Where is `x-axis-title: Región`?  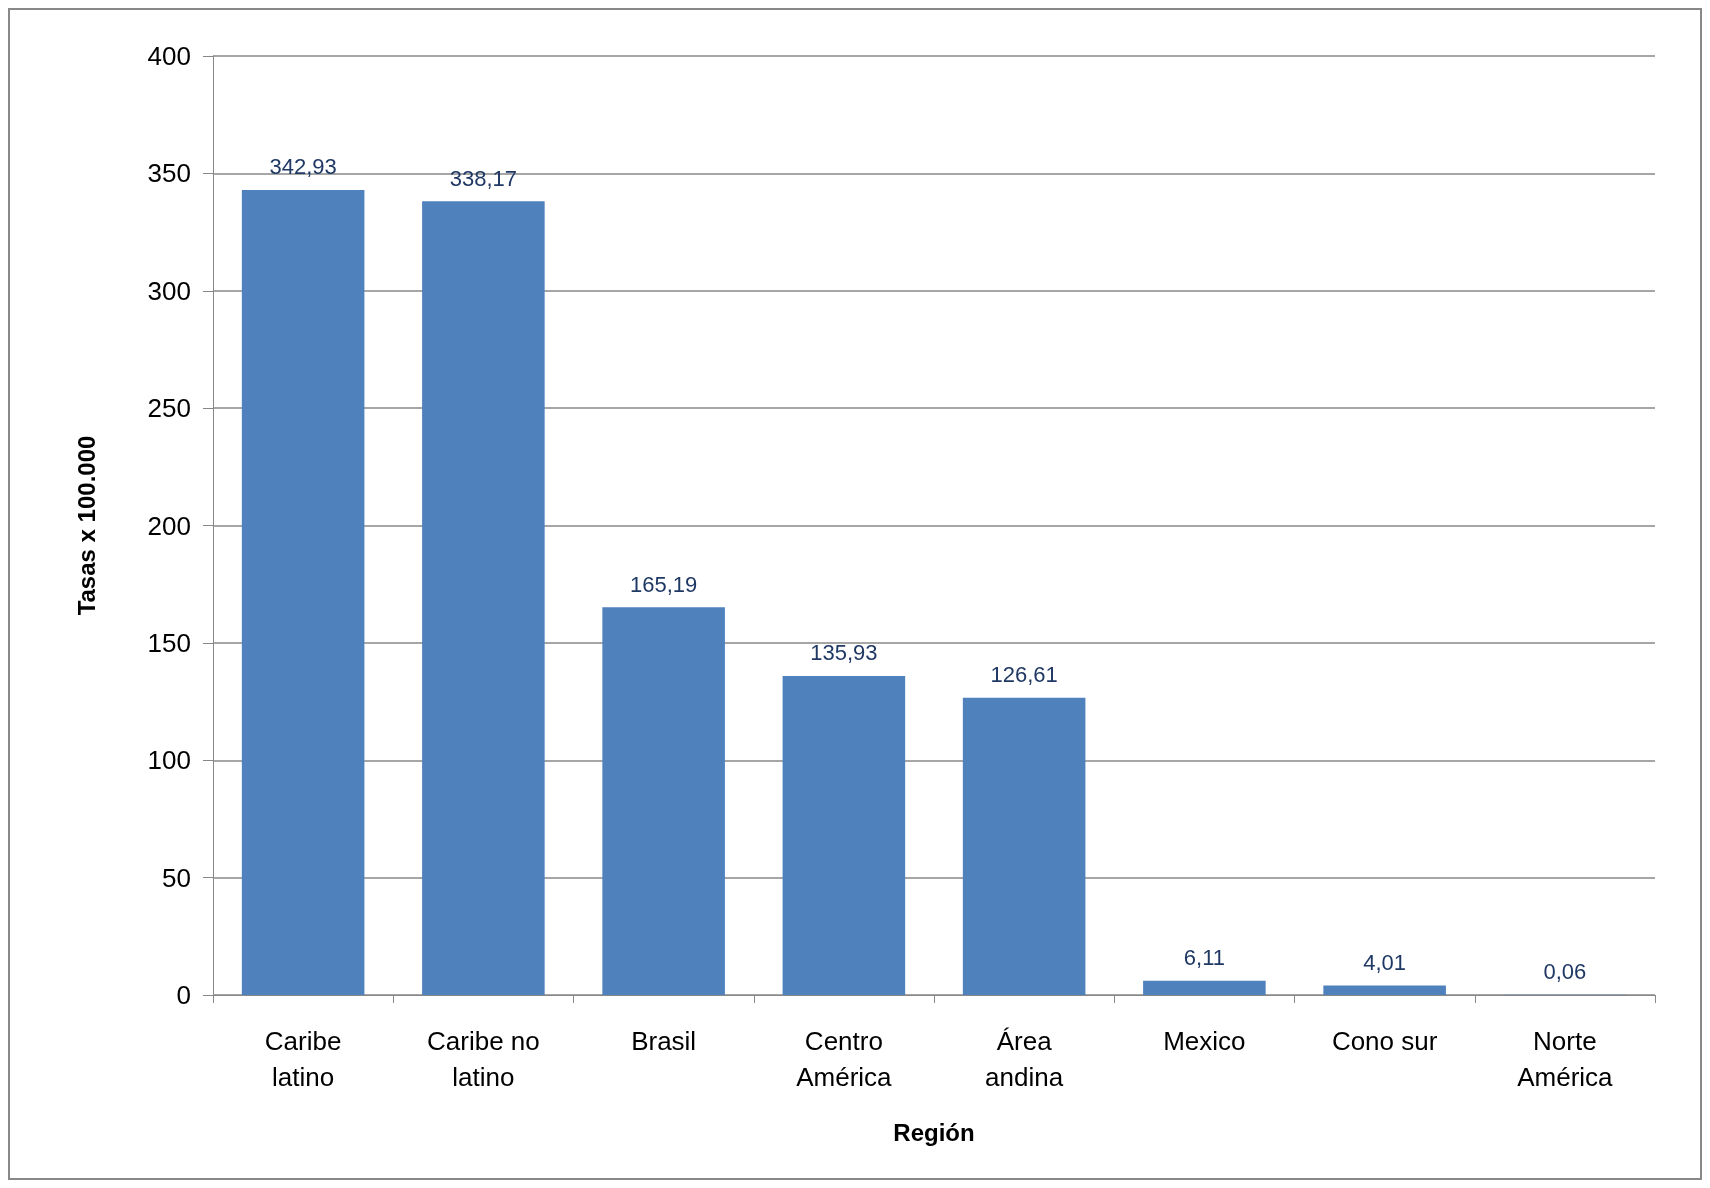
x-axis-title: Región is located at coordinates (934, 1132).